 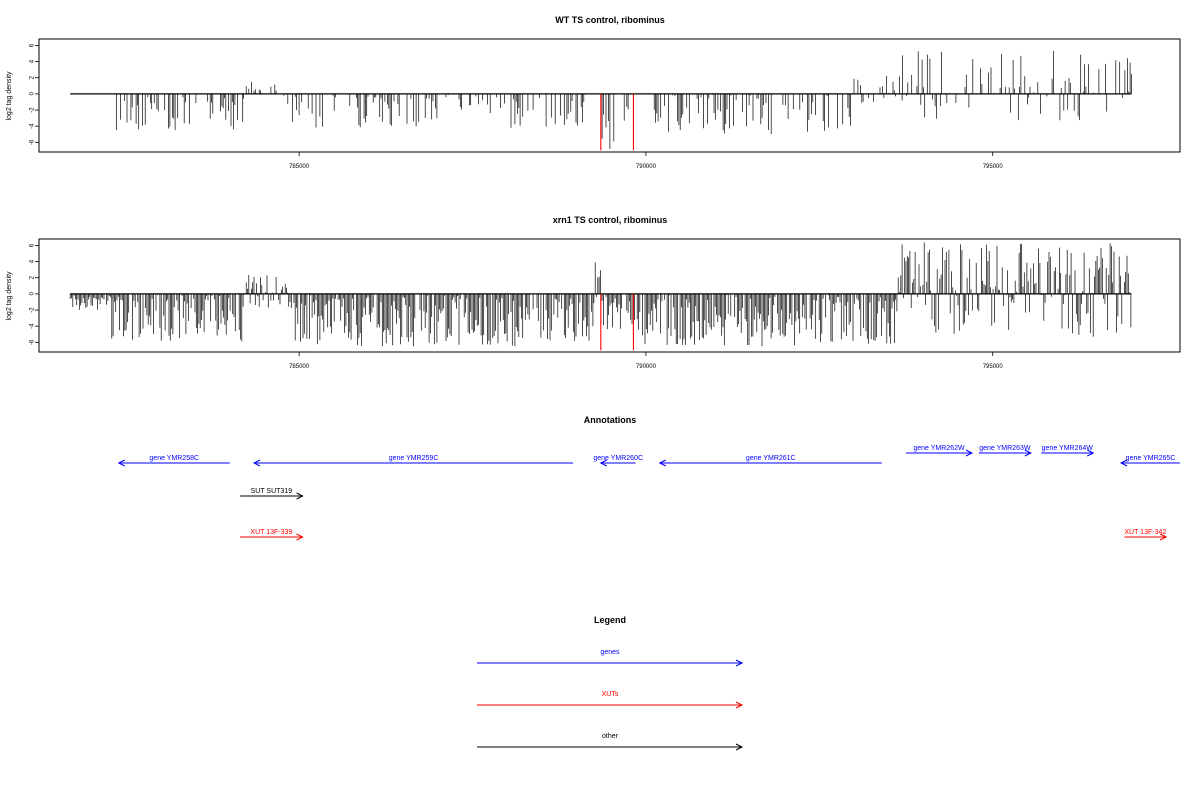 What do you see at coordinates (610, 620) in the screenshot?
I see `legend-title: Legend` at bounding box center [610, 620].